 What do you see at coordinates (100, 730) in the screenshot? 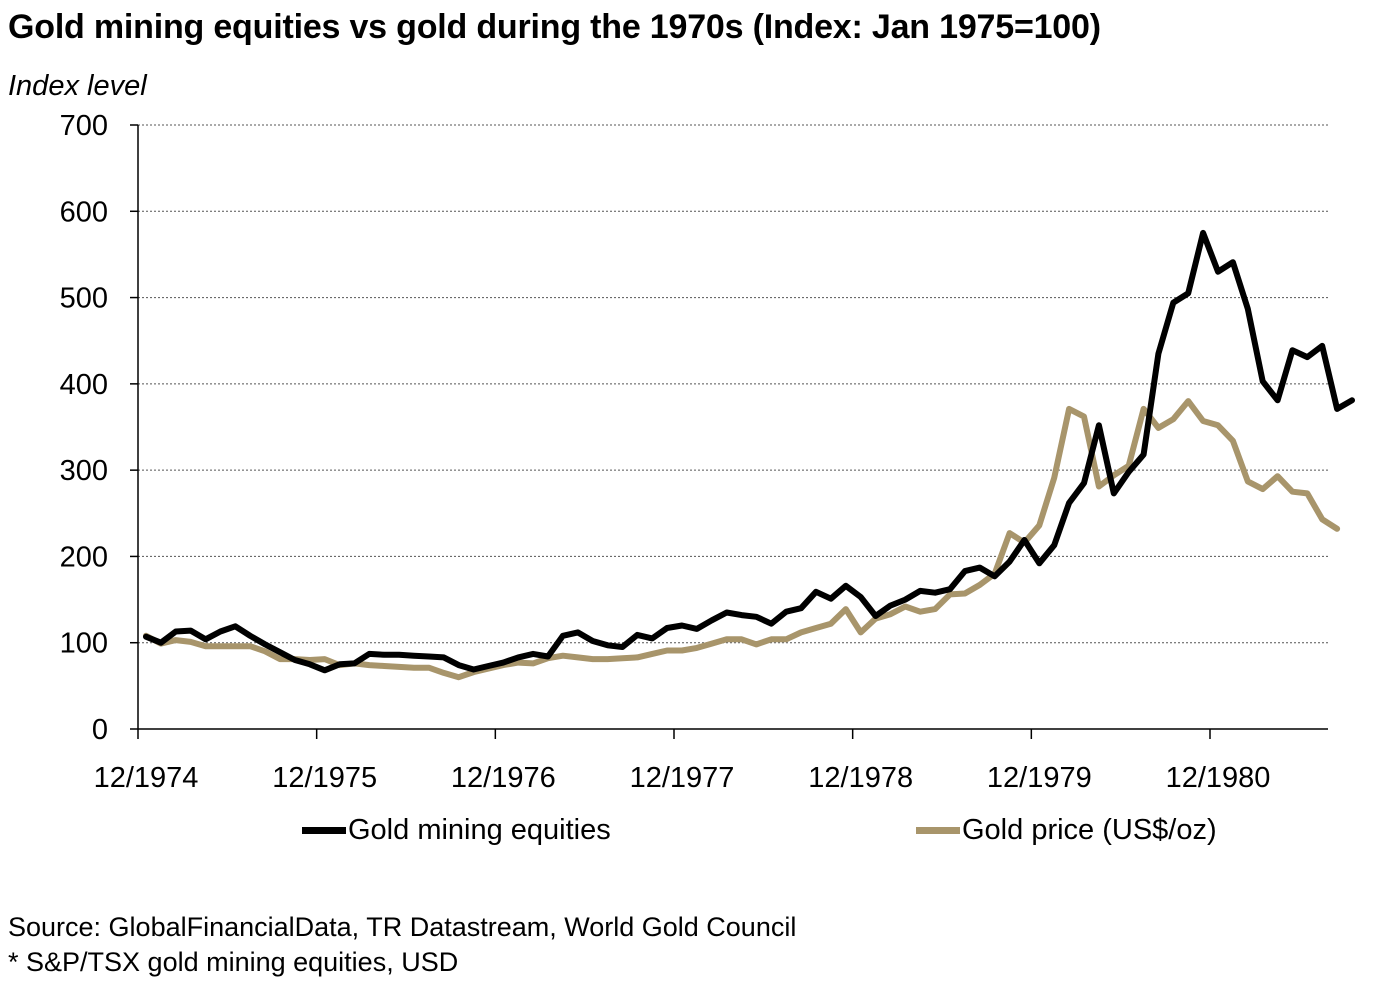
I see `y-tick-label: 0` at bounding box center [100, 730].